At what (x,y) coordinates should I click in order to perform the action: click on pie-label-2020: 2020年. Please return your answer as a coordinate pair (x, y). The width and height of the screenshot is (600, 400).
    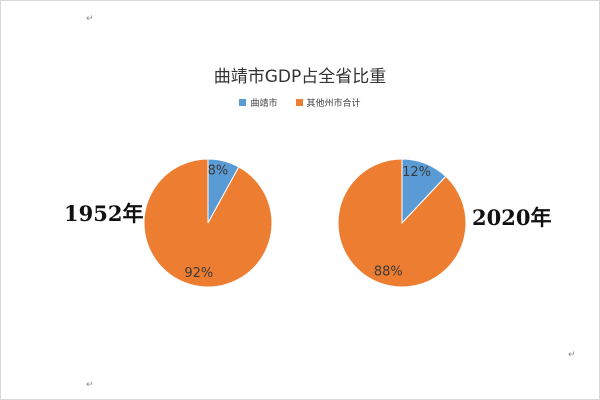
    Looking at the image, I should click on (512, 217).